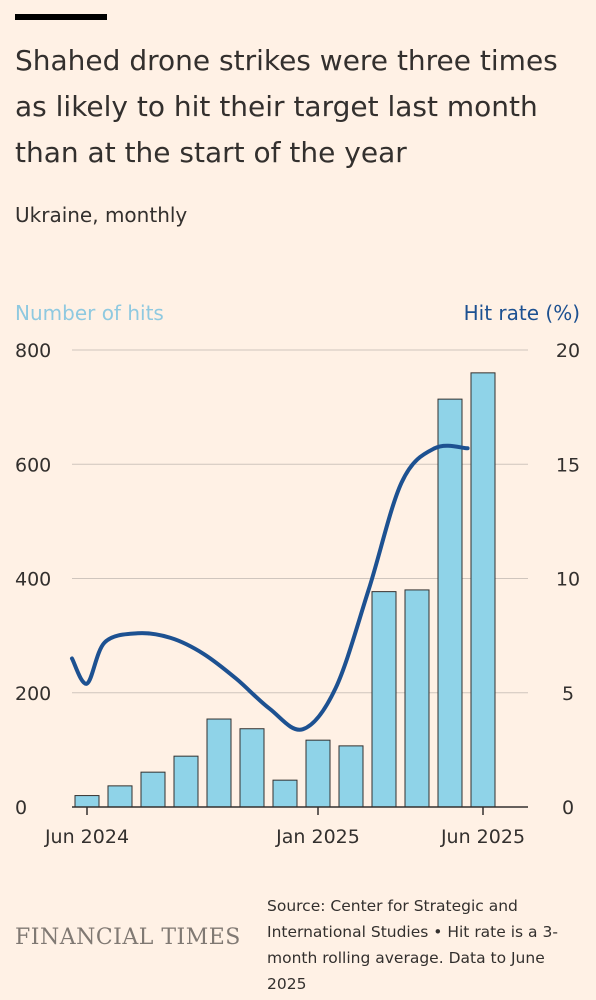  Describe the element at coordinates (89, 313) in the screenshot. I see `left-axis-title: Number of hits` at that location.